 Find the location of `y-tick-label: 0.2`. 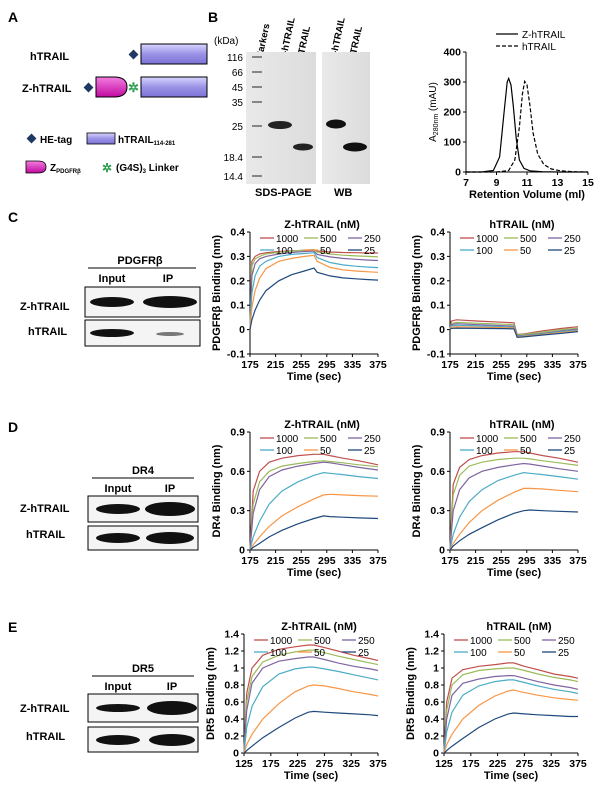

y-tick-label: 0.2 is located at coordinates (437, 281).